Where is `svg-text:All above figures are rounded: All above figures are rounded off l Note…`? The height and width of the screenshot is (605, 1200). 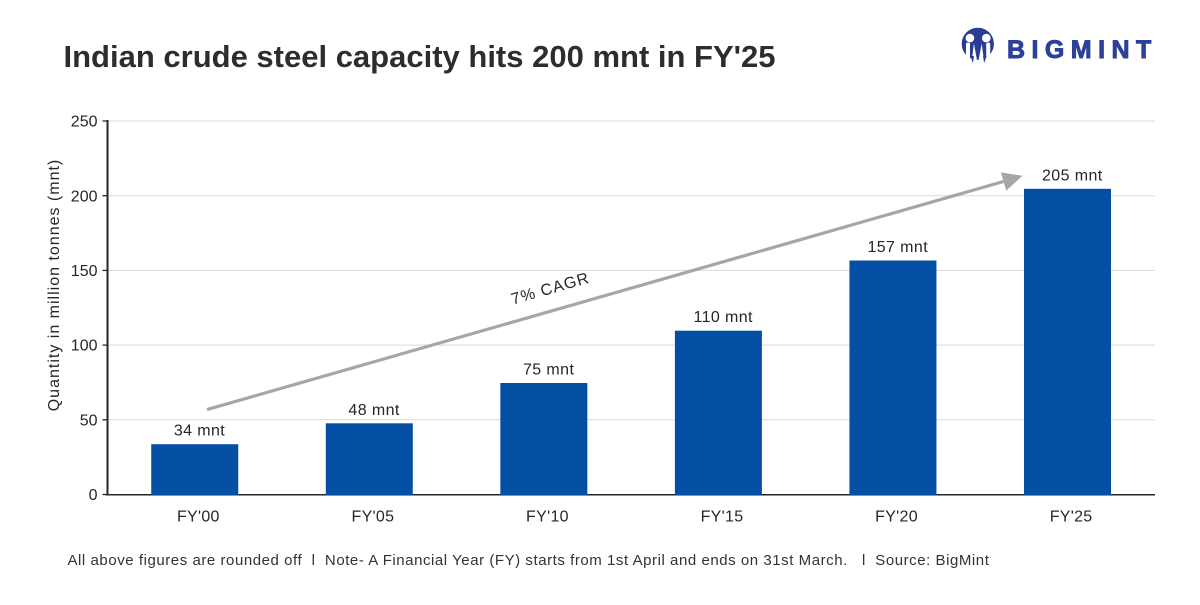 svg-text:All above figures are rounded: All above figures are rounded off l Note… is located at coordinates (529, 560).